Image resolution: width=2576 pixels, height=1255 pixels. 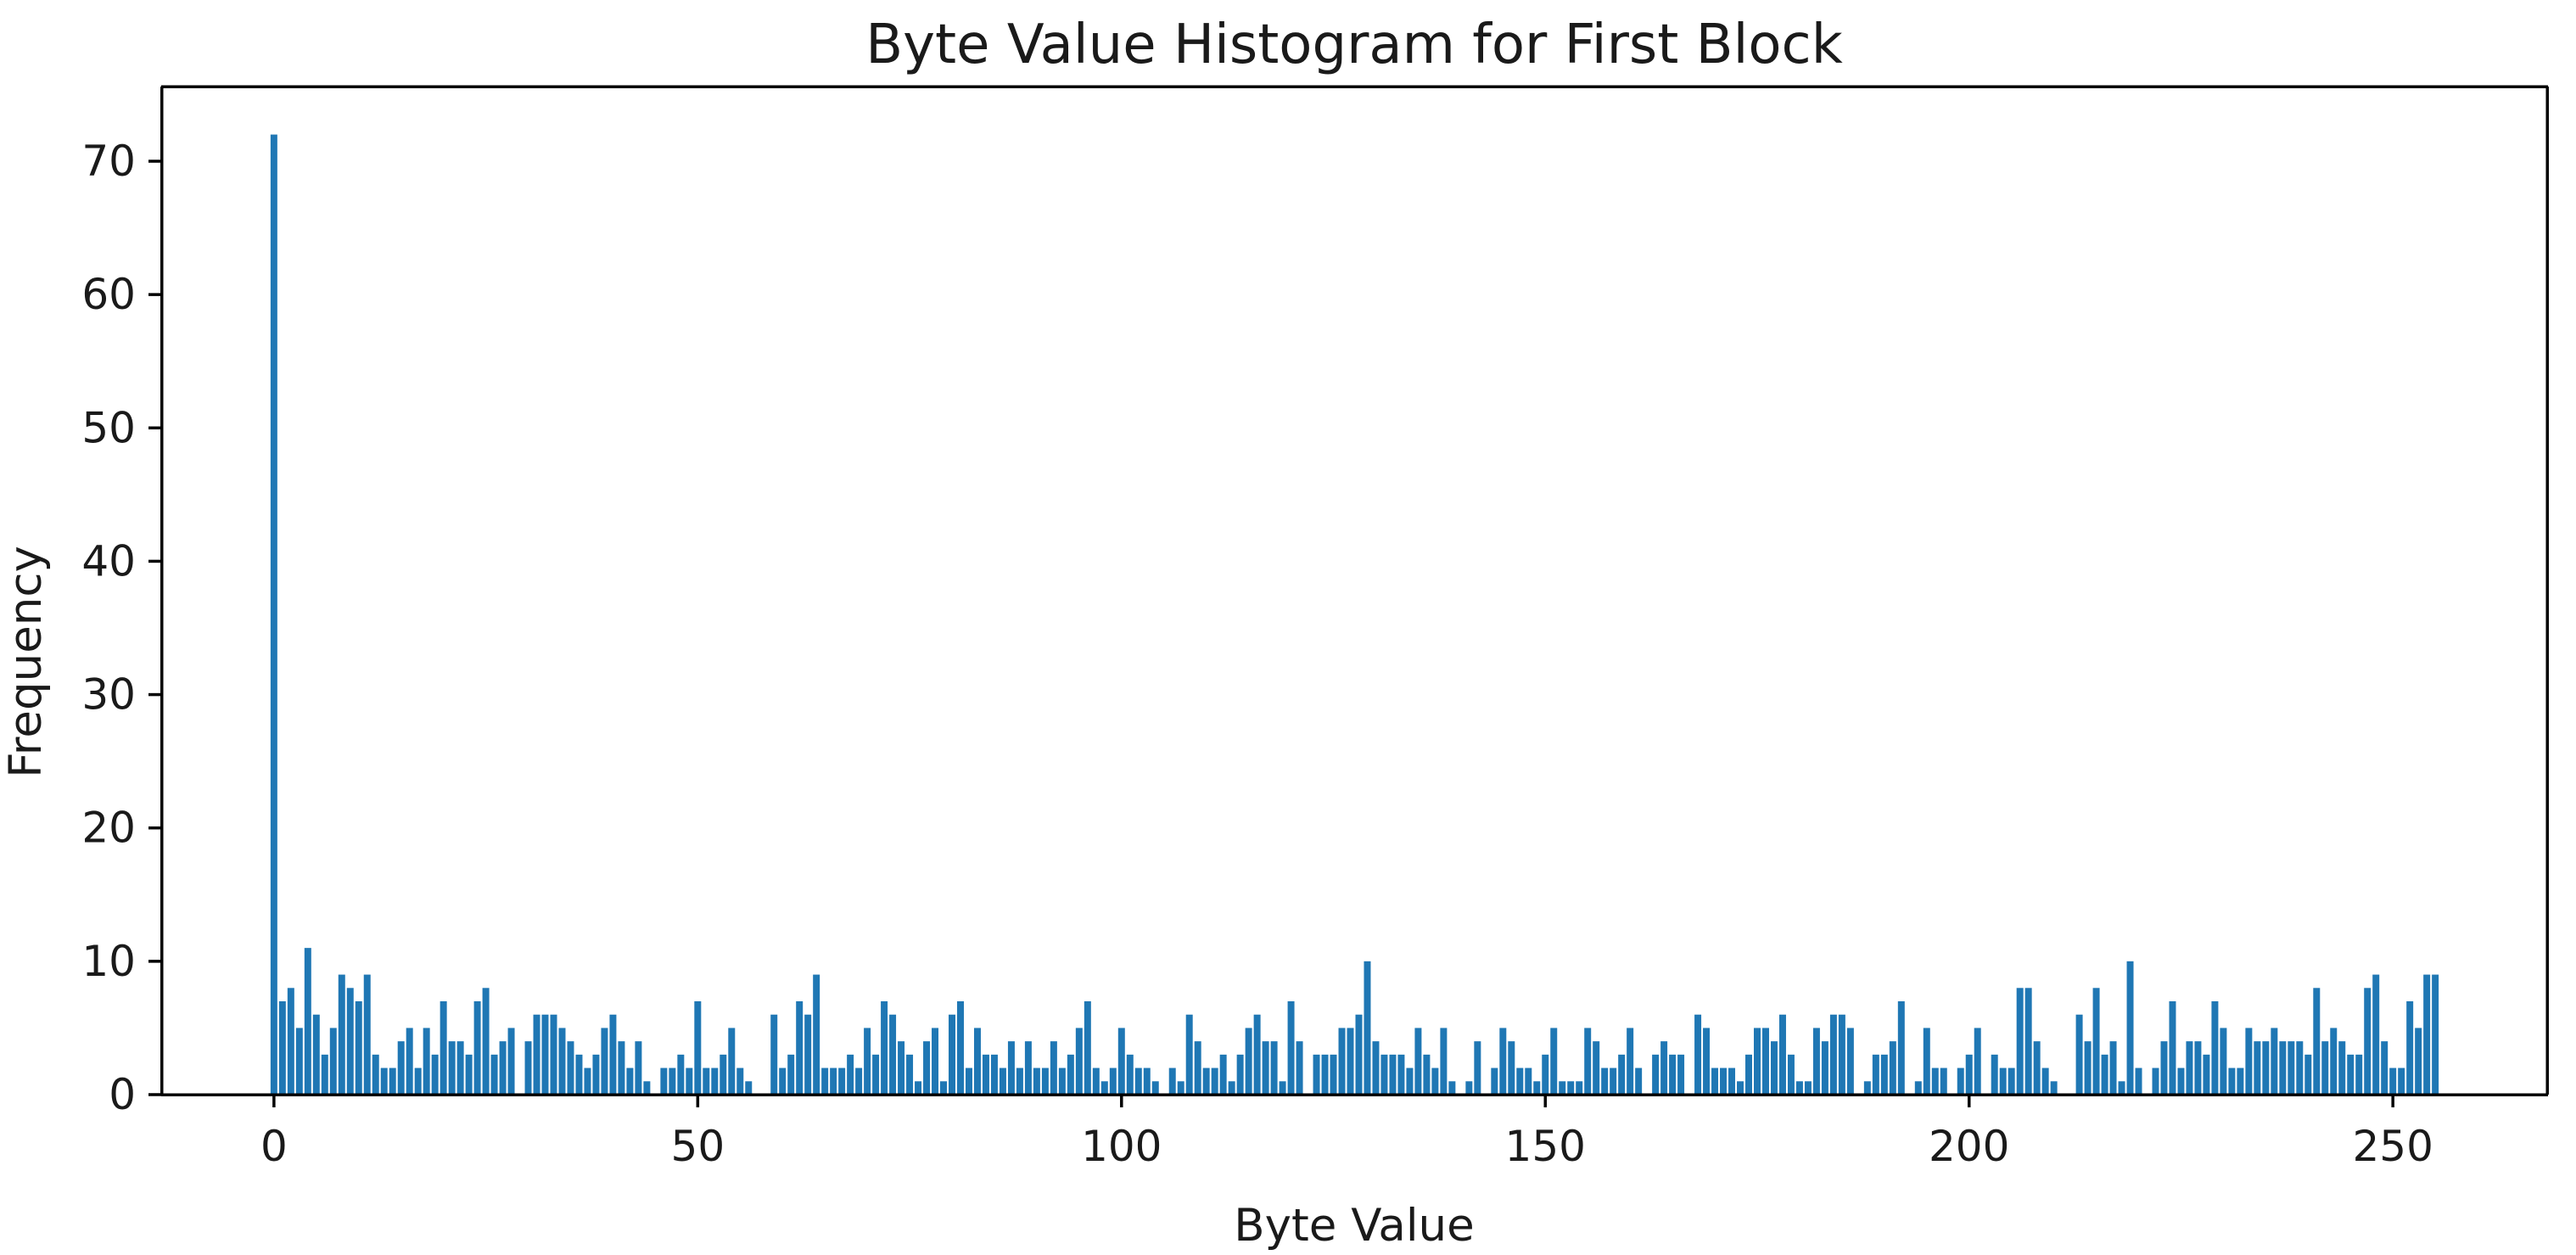 What do you see at coordinates (1969, 1146) in the screenshot?
I see `x-tick-label: 200` at bounding box center [1969, 1146].